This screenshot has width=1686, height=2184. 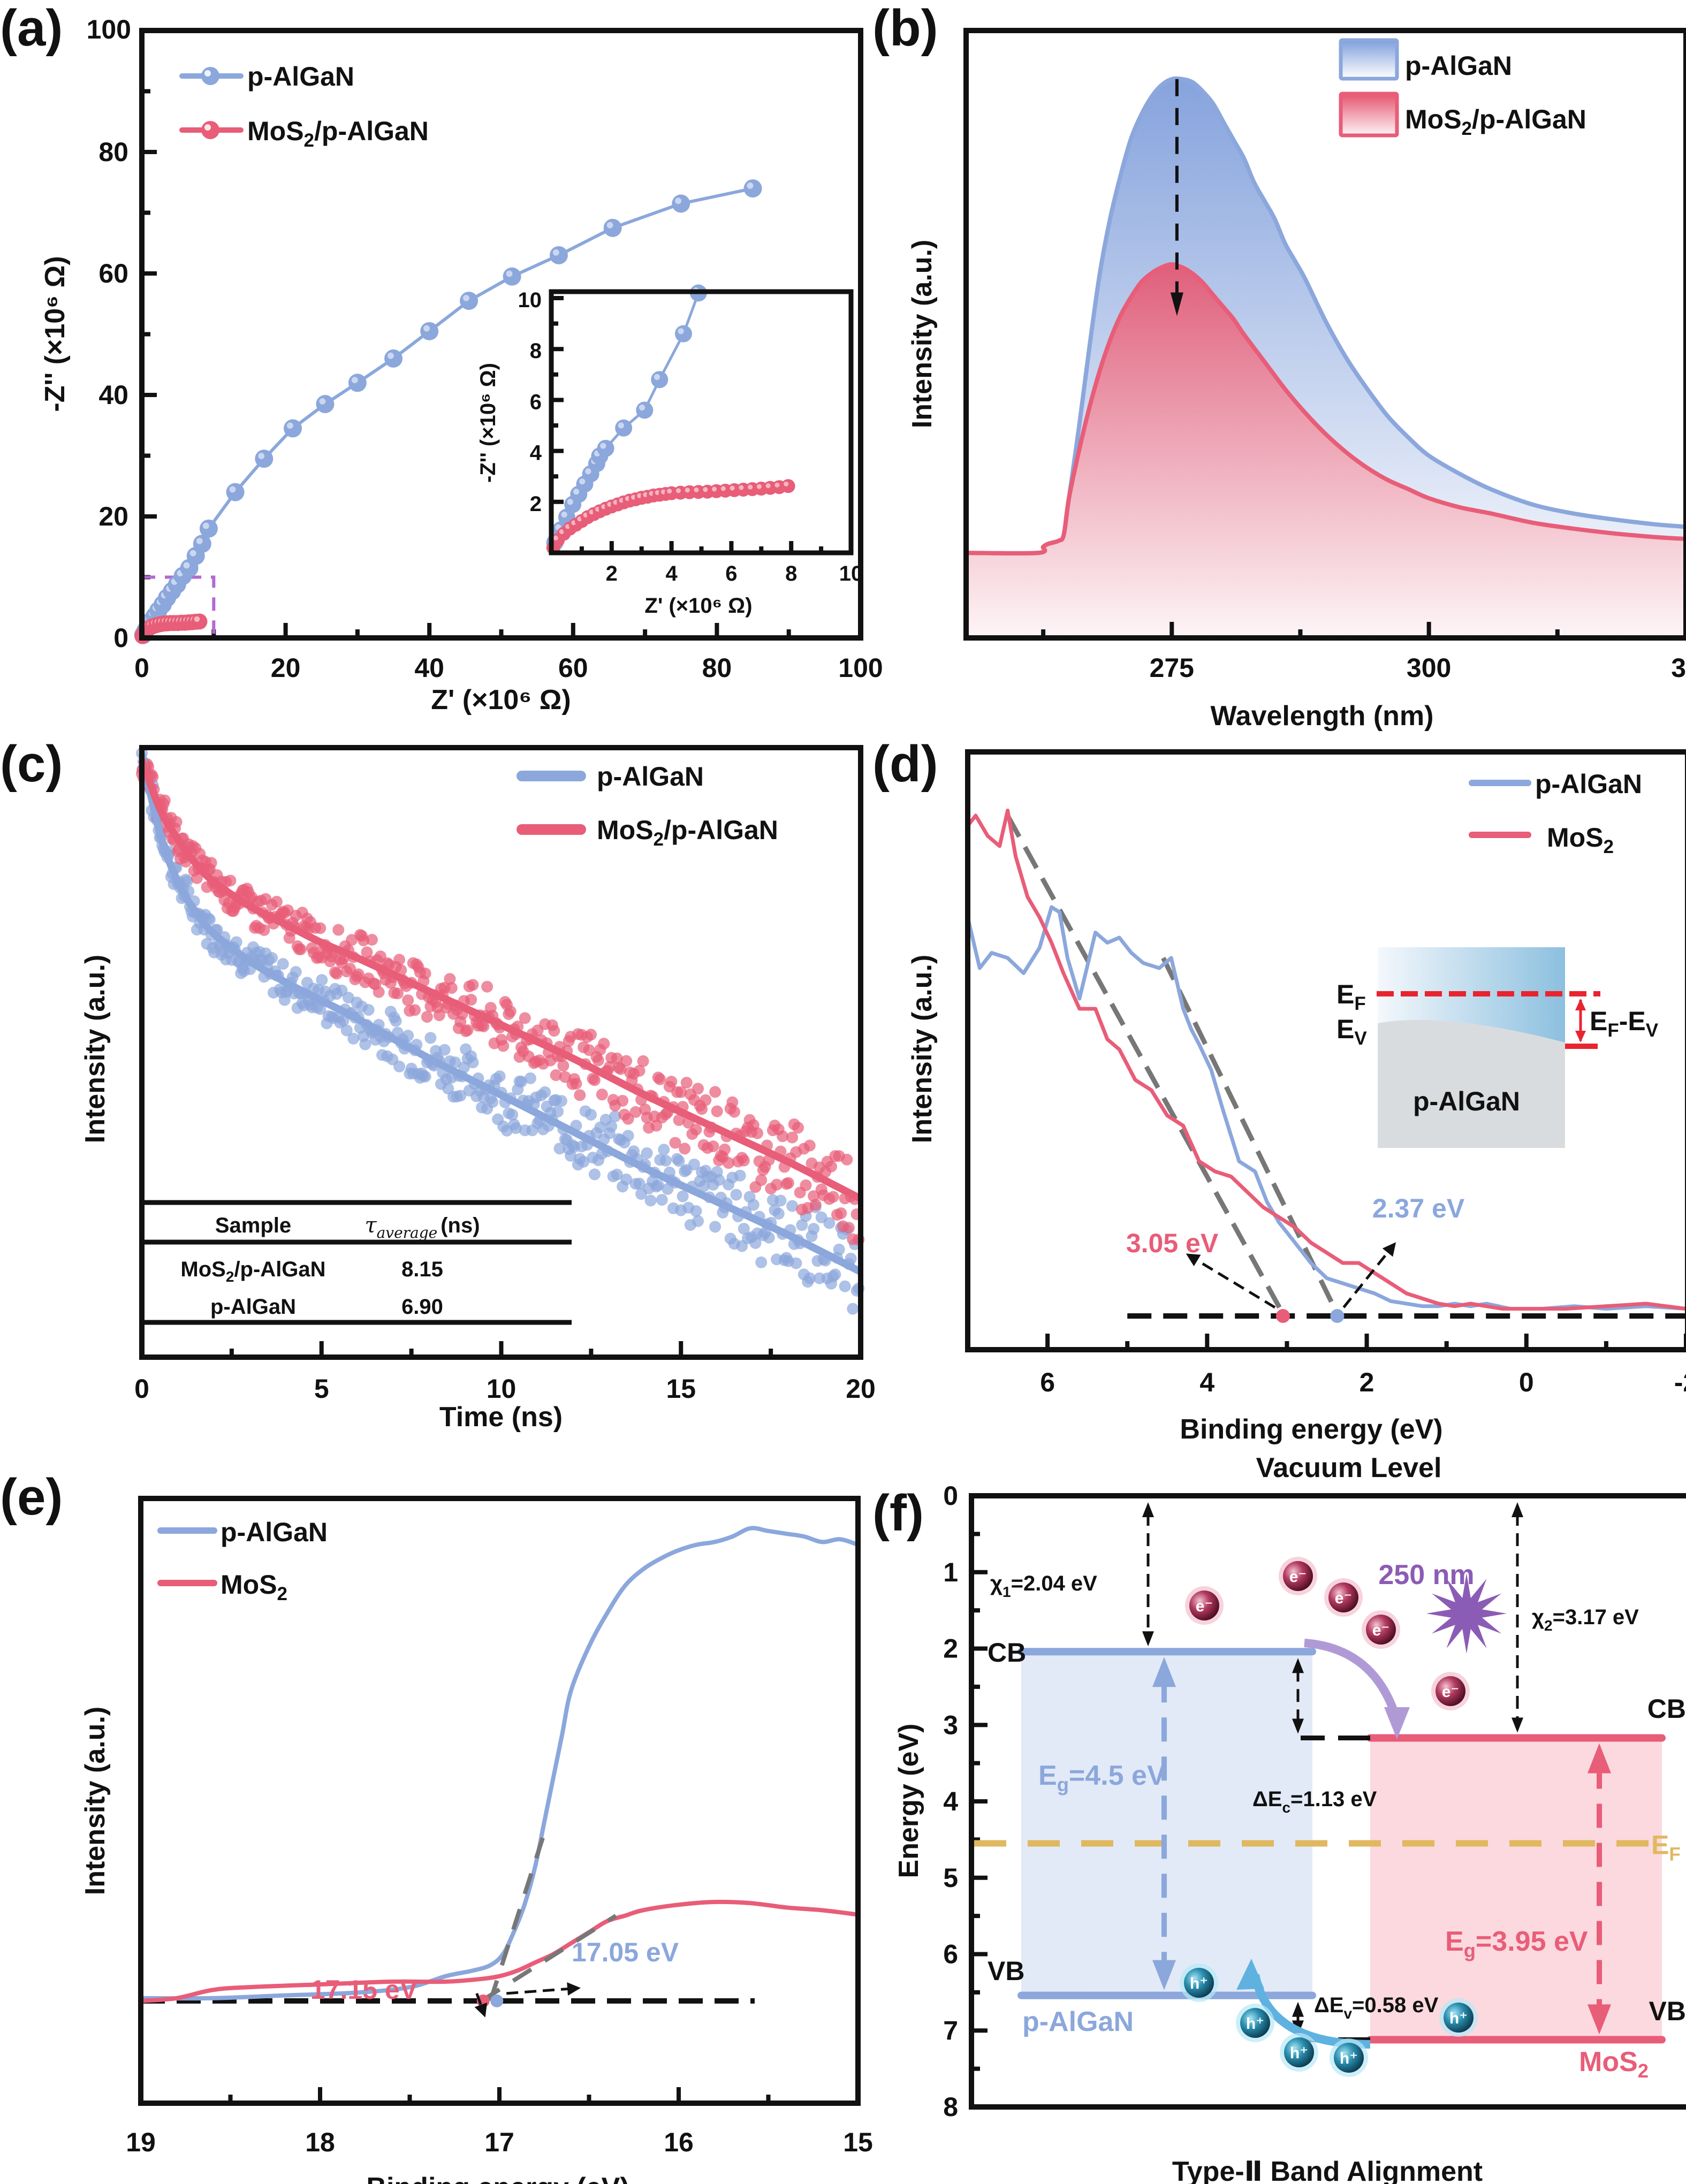 What do you see at coordinates (858, 2142) in the screenshot?
I see `panel-e-x-tick-label: 15` at bounding box center [858, 2142].